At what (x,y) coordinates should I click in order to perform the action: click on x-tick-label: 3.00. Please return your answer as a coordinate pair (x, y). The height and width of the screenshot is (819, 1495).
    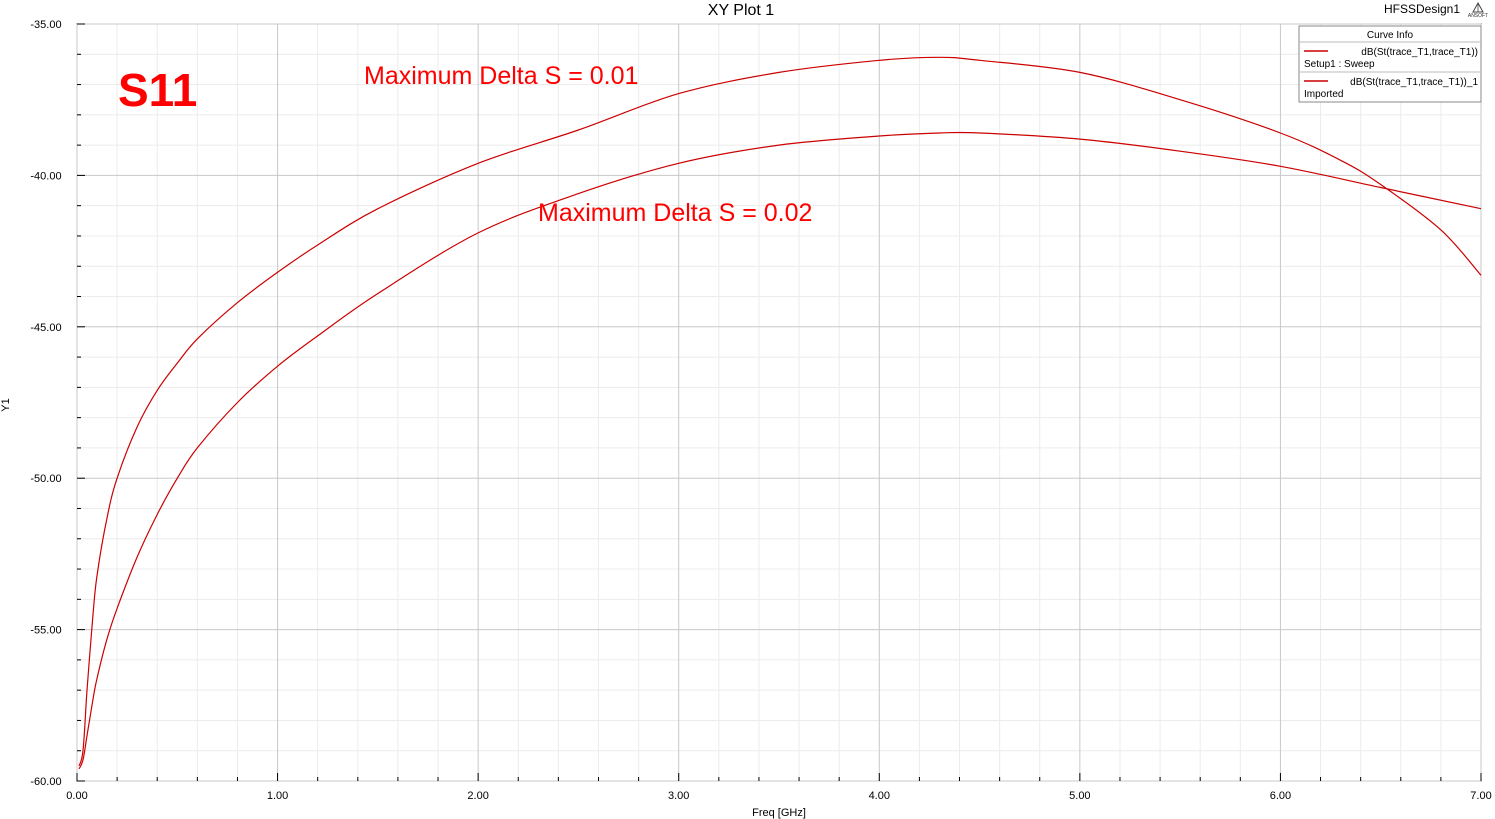
    Looking at the image, I should click on (678, 796).